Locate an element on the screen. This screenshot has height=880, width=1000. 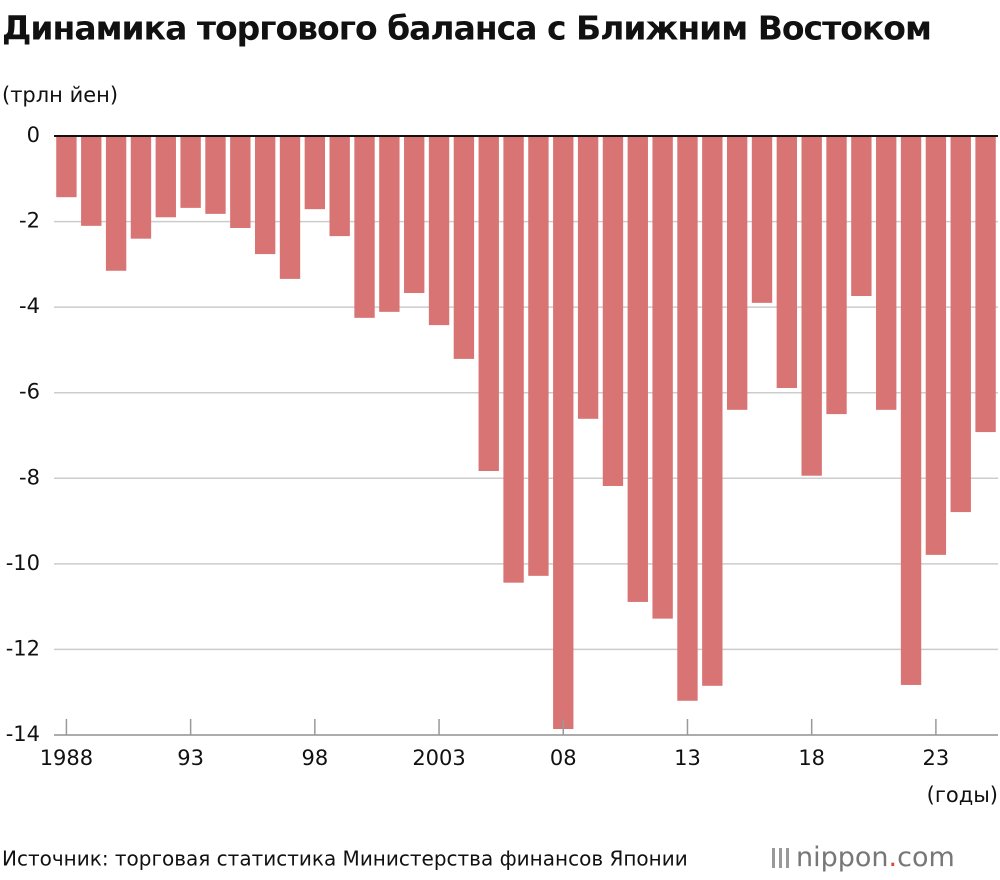
x-tick-label: 2003 is located at coordinates (438, 758).